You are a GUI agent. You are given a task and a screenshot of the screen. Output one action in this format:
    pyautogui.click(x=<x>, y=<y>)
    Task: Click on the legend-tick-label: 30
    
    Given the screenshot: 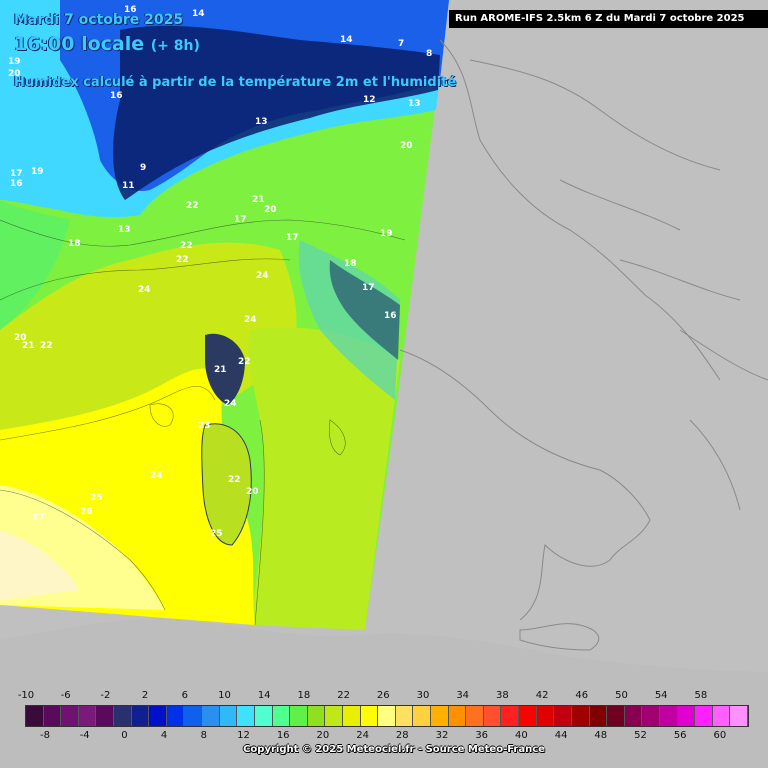 What is the action you would take?
    pyautogui.click(x=423, y=695)
    